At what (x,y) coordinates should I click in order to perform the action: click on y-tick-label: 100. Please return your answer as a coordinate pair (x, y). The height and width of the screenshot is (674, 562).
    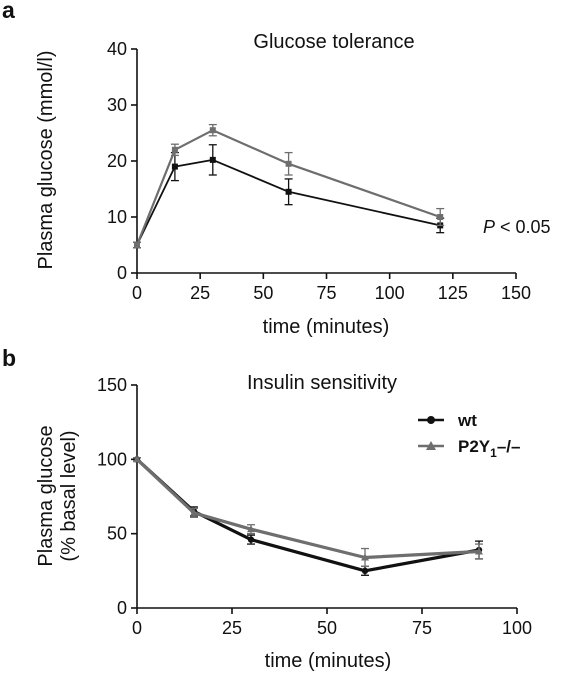
    Looking at the image, I should click on (112, 459).